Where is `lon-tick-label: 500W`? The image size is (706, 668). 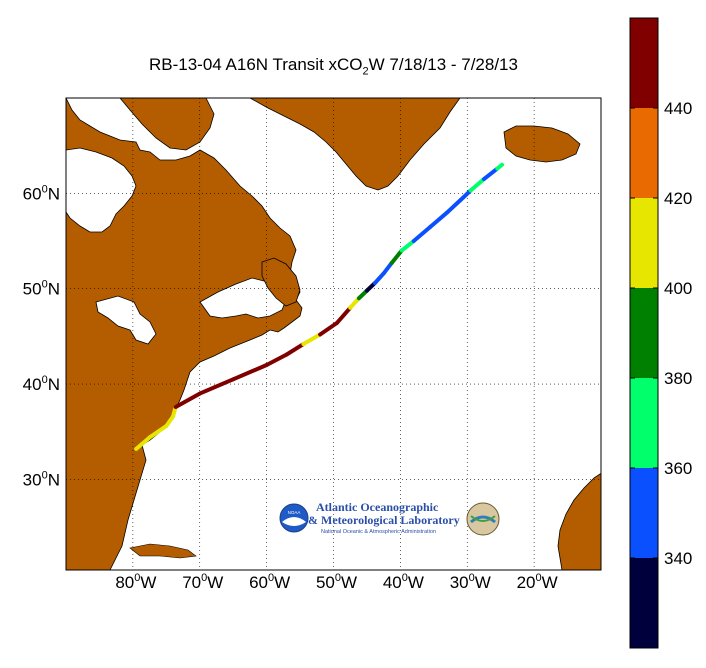
lon-tick-label: 500W is located at coordinates (336, 582).